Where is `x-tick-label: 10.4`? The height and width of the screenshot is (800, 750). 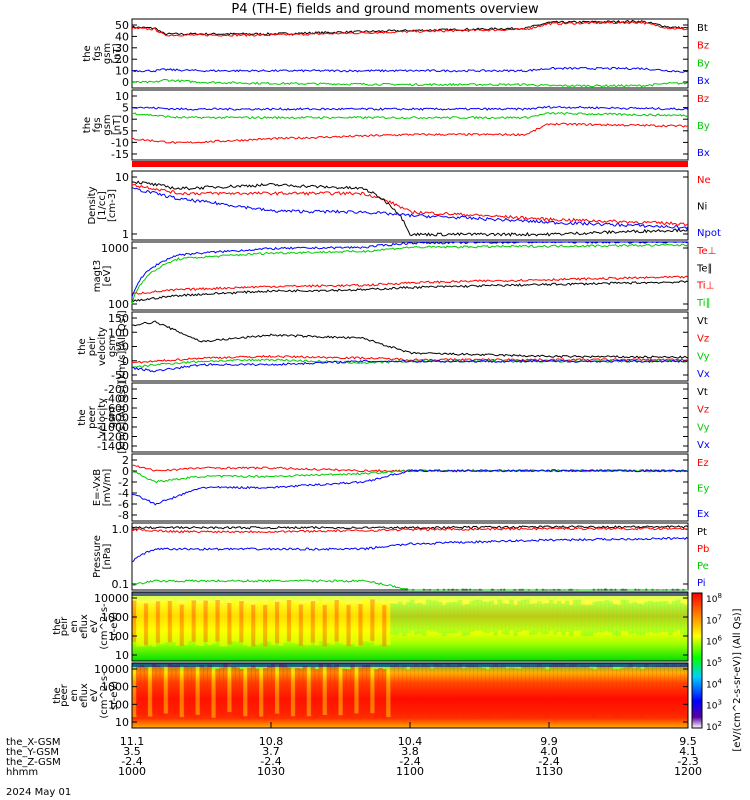 x-tick-label: 10.4 is located at coordinates (410, 741).